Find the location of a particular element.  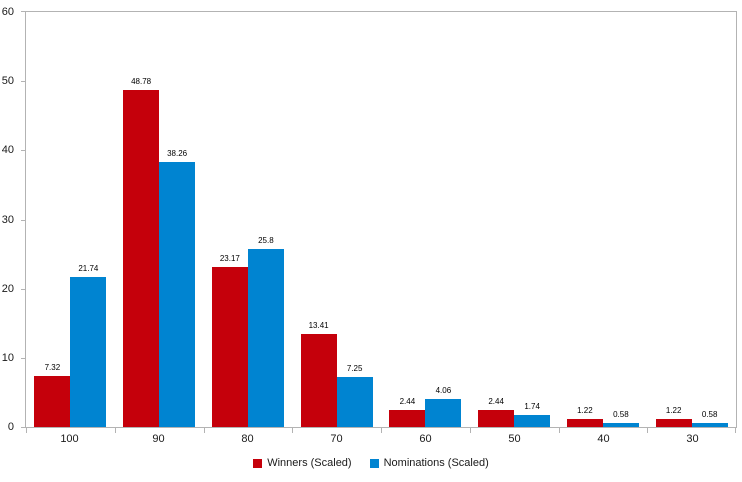

y-axis-tick-label: 50 is located at coordinates (7, 81).